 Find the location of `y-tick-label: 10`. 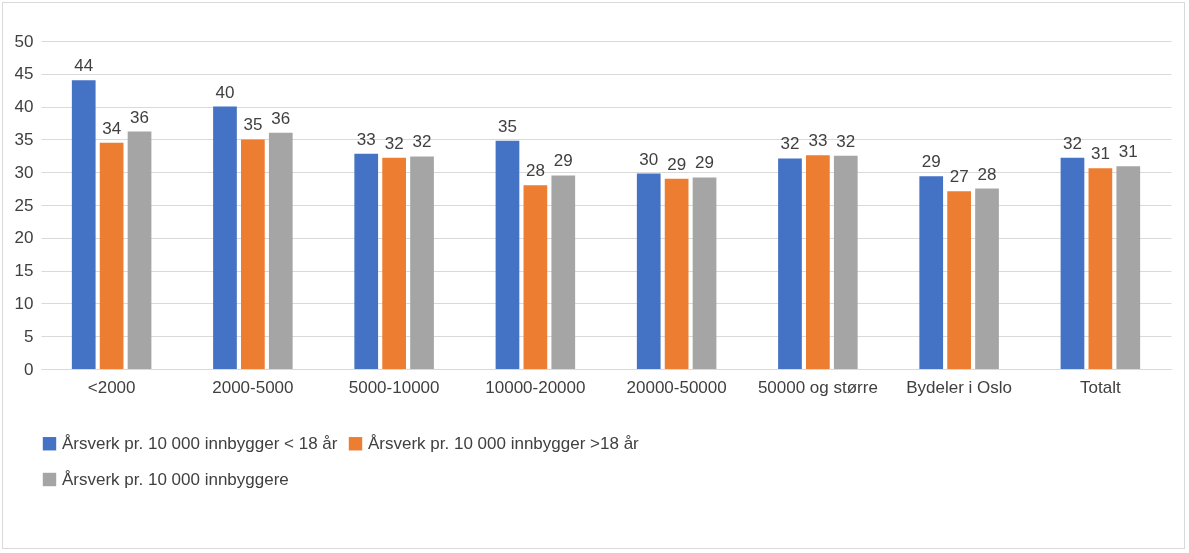

y-tick-label: 10 is located at coordinates (24, 303).